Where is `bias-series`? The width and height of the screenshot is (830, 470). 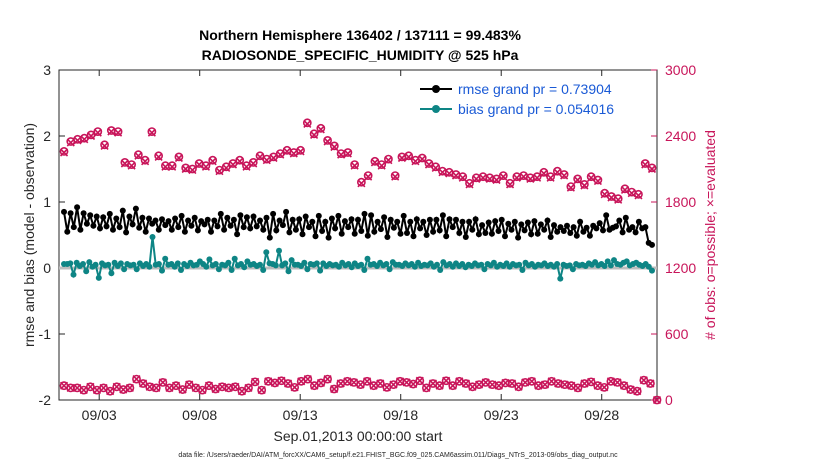
bias-series is located at coordinates (358, 258).